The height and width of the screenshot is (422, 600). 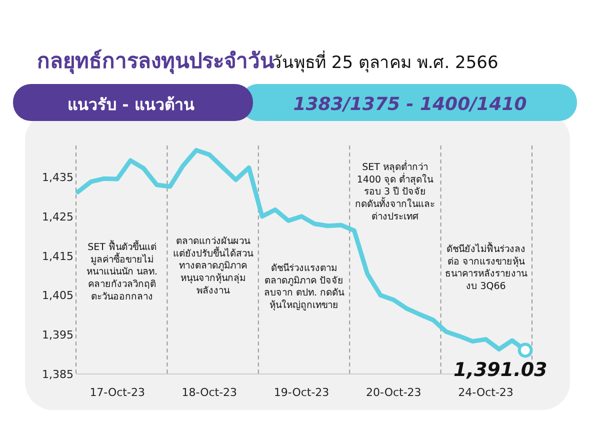 I want to click on y-tick-label: 1,395, so click(x=58, y=335).